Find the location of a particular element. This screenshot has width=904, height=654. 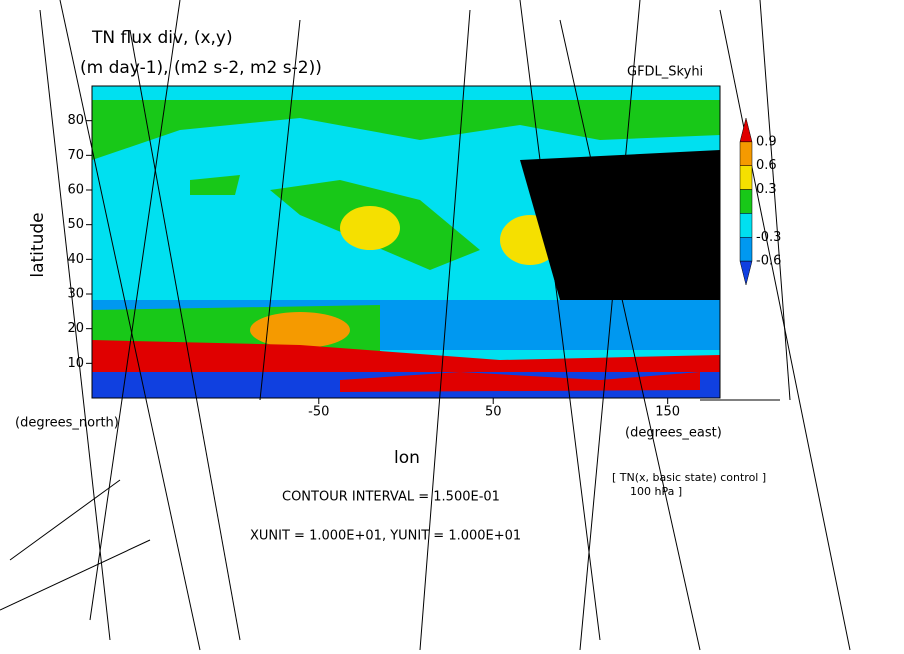

y-tick-label: 10 is located at coordinates (75, 363).